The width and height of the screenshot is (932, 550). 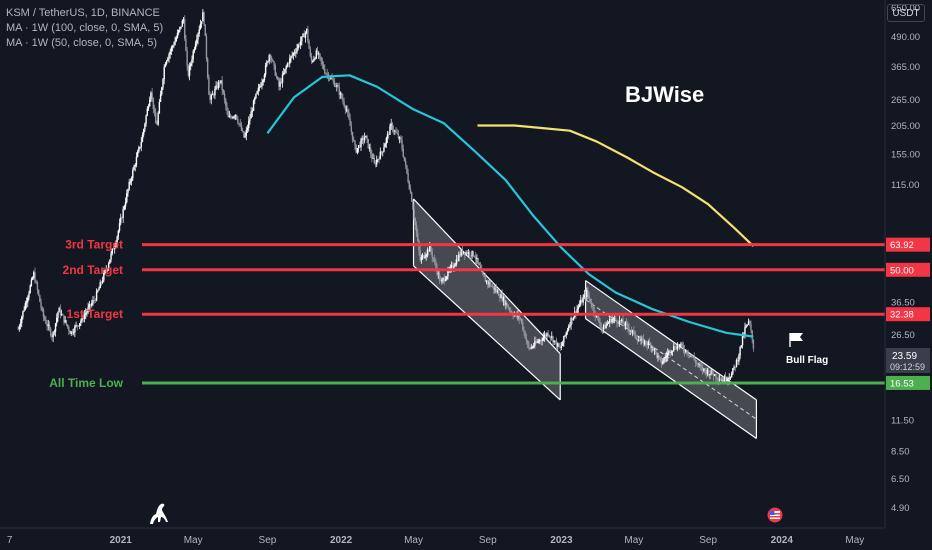 What do you see at coordinates (902, 270) in the screenshot?
I see `level-price-badge-label: 50.00` at bounding box center [902, 270].